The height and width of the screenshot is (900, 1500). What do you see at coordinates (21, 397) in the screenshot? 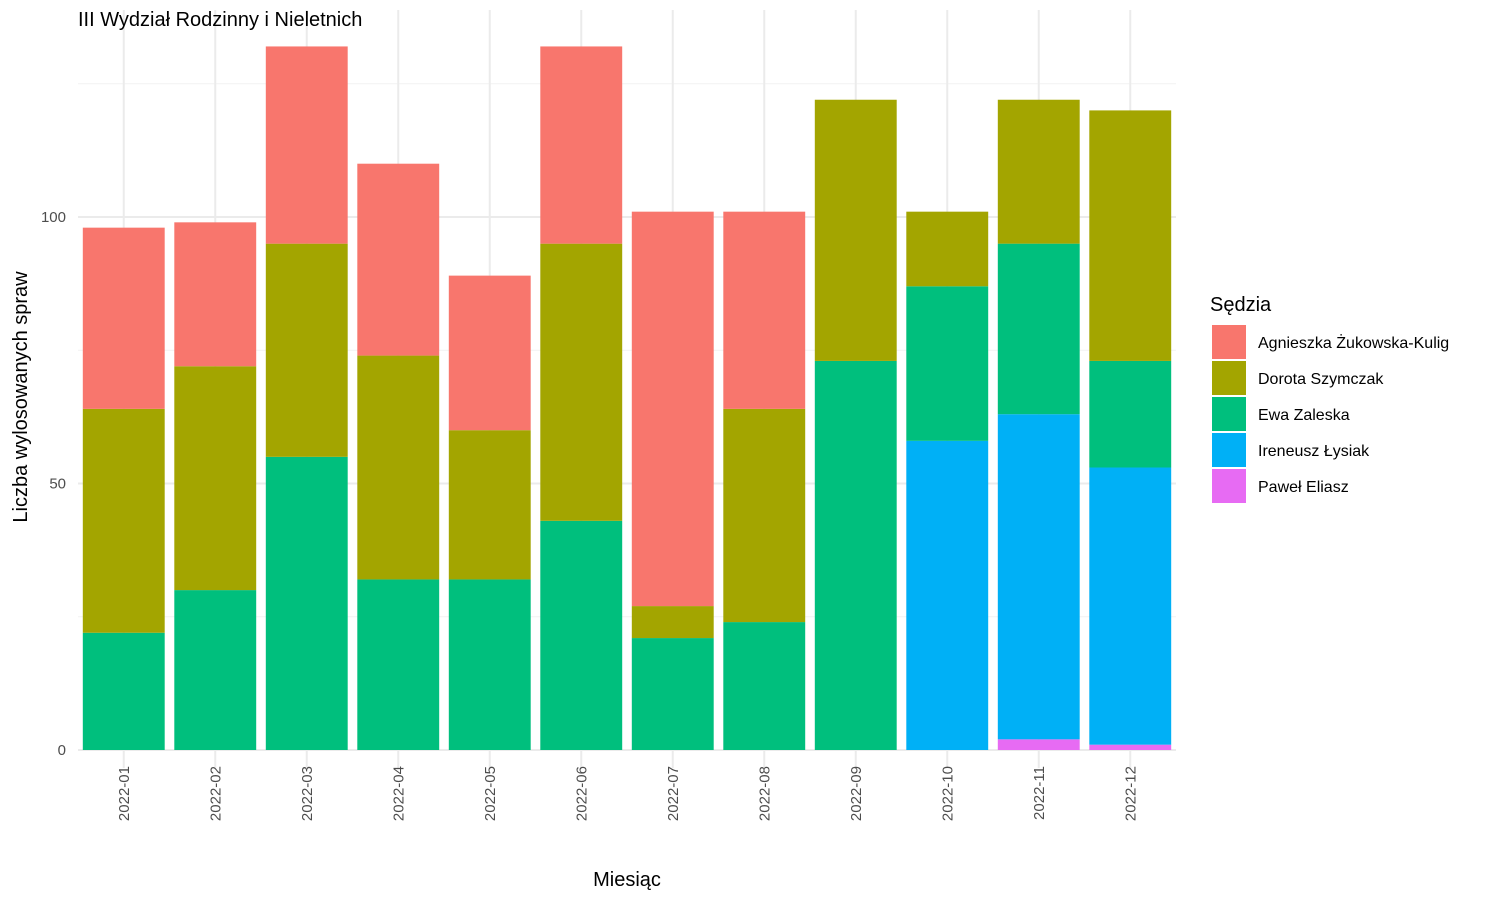
I see `y-axis-title: Liczba wylosowanych spraw` at bounding box center [21, 397].